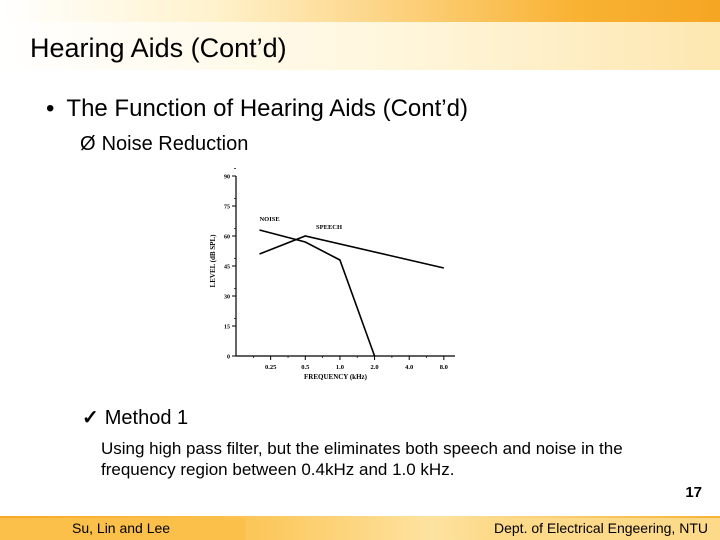  What do you see at coordinates (360, 11) in the screenshot?
I see `top-decor-band` at bounding box center [360, 11].